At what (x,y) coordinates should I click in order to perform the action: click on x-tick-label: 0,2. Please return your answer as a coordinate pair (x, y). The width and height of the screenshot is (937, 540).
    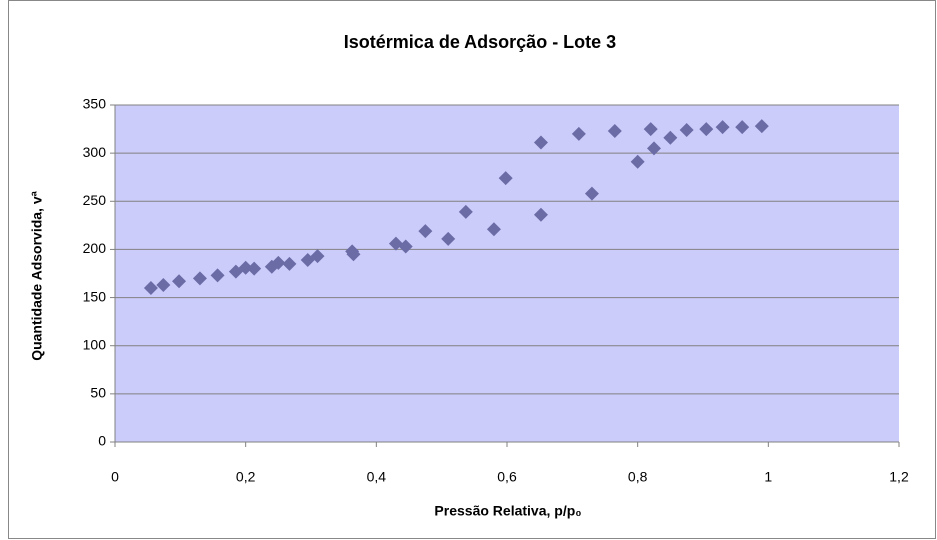
    Looking at the image, I should click on (246, 477).